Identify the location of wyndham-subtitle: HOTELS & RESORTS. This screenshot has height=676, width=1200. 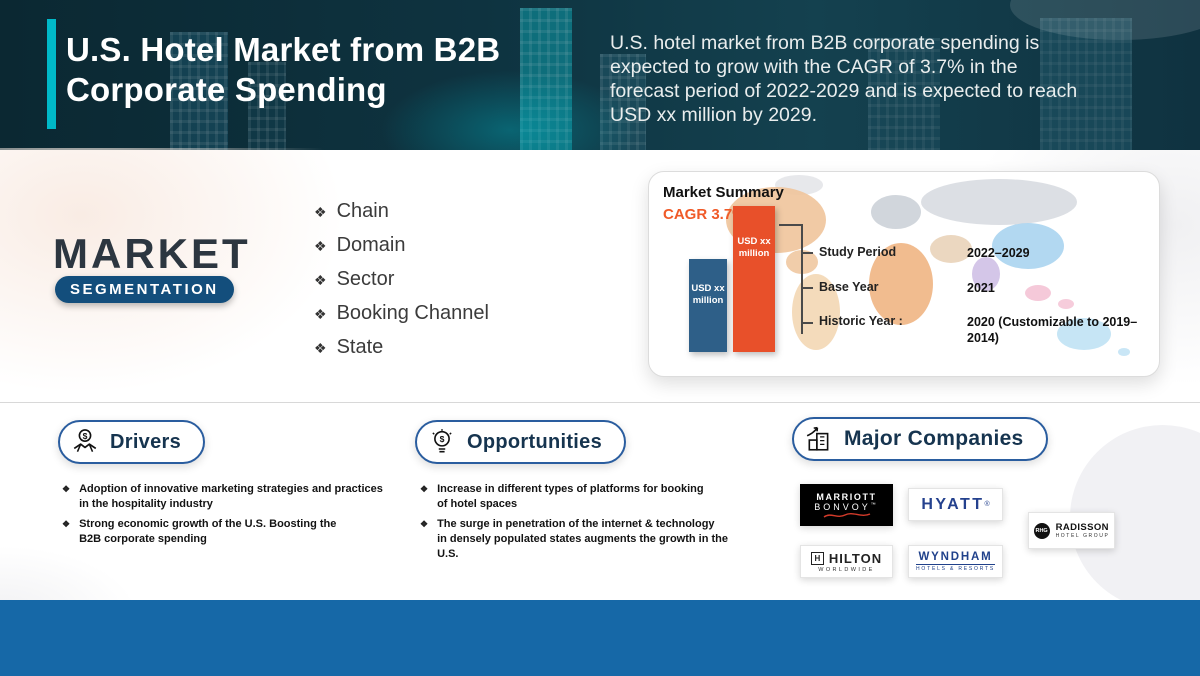
(955, 568).